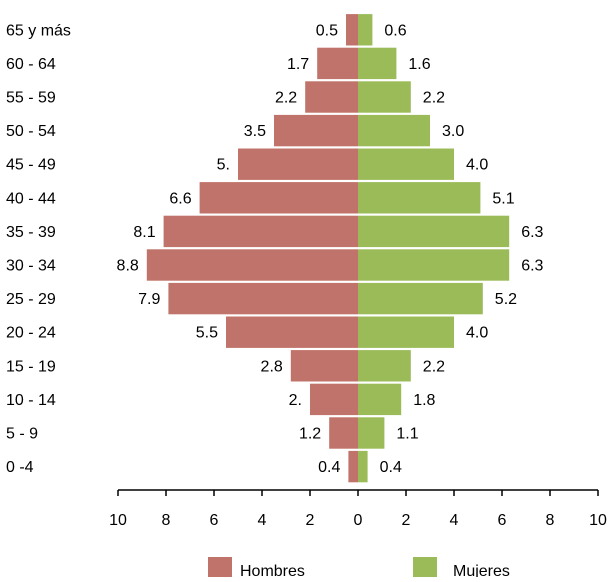  I want to click on data-label-mujeres-60-64: 1.6, so click(419, 64).